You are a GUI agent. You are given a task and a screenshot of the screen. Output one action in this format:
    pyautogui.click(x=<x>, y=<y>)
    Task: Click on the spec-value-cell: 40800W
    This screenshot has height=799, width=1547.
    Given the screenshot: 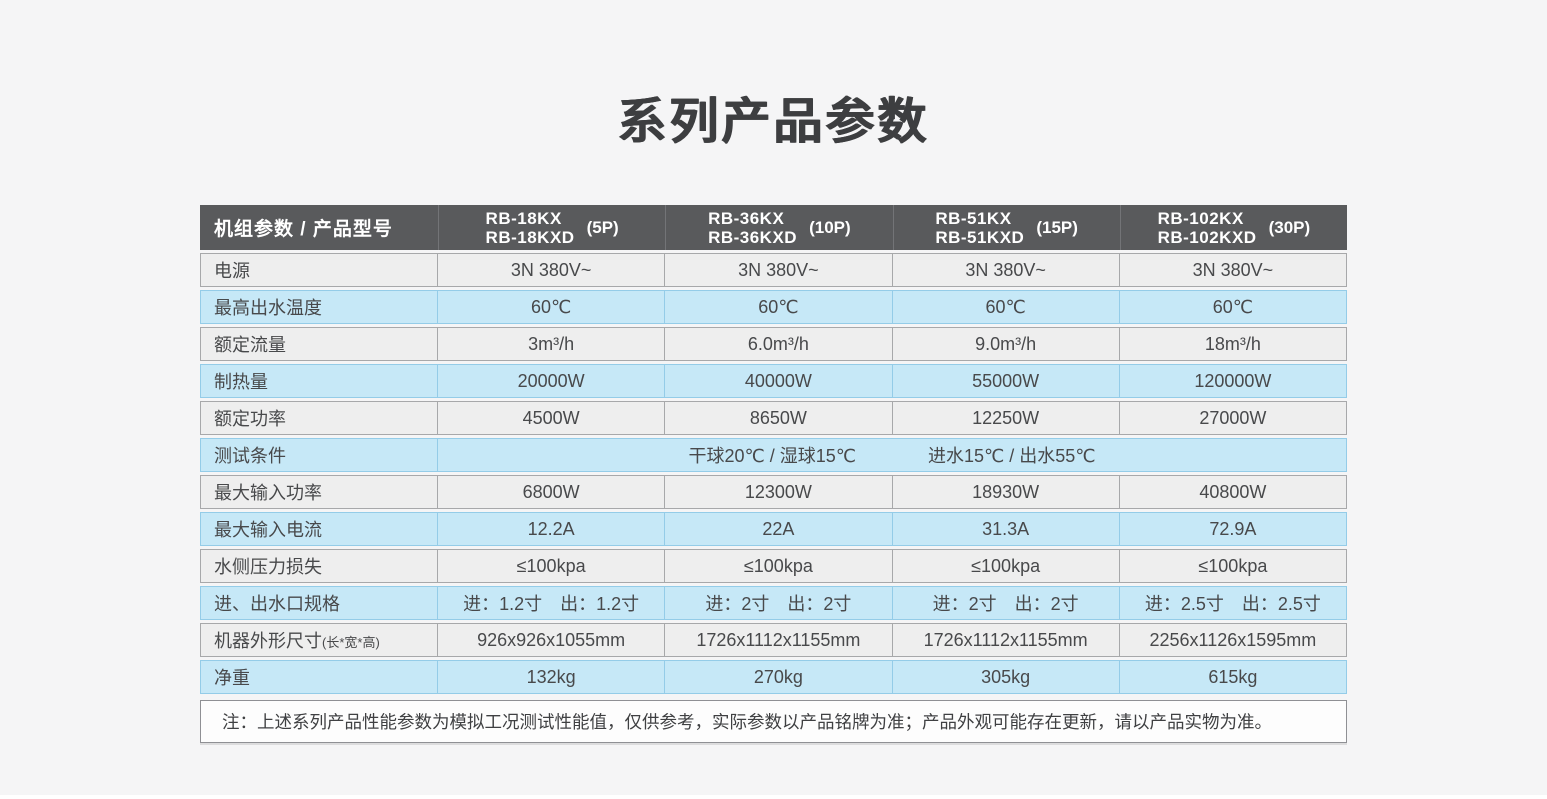 What is the action you would take?
    pyautogui.click(x=1233, y=492)
    